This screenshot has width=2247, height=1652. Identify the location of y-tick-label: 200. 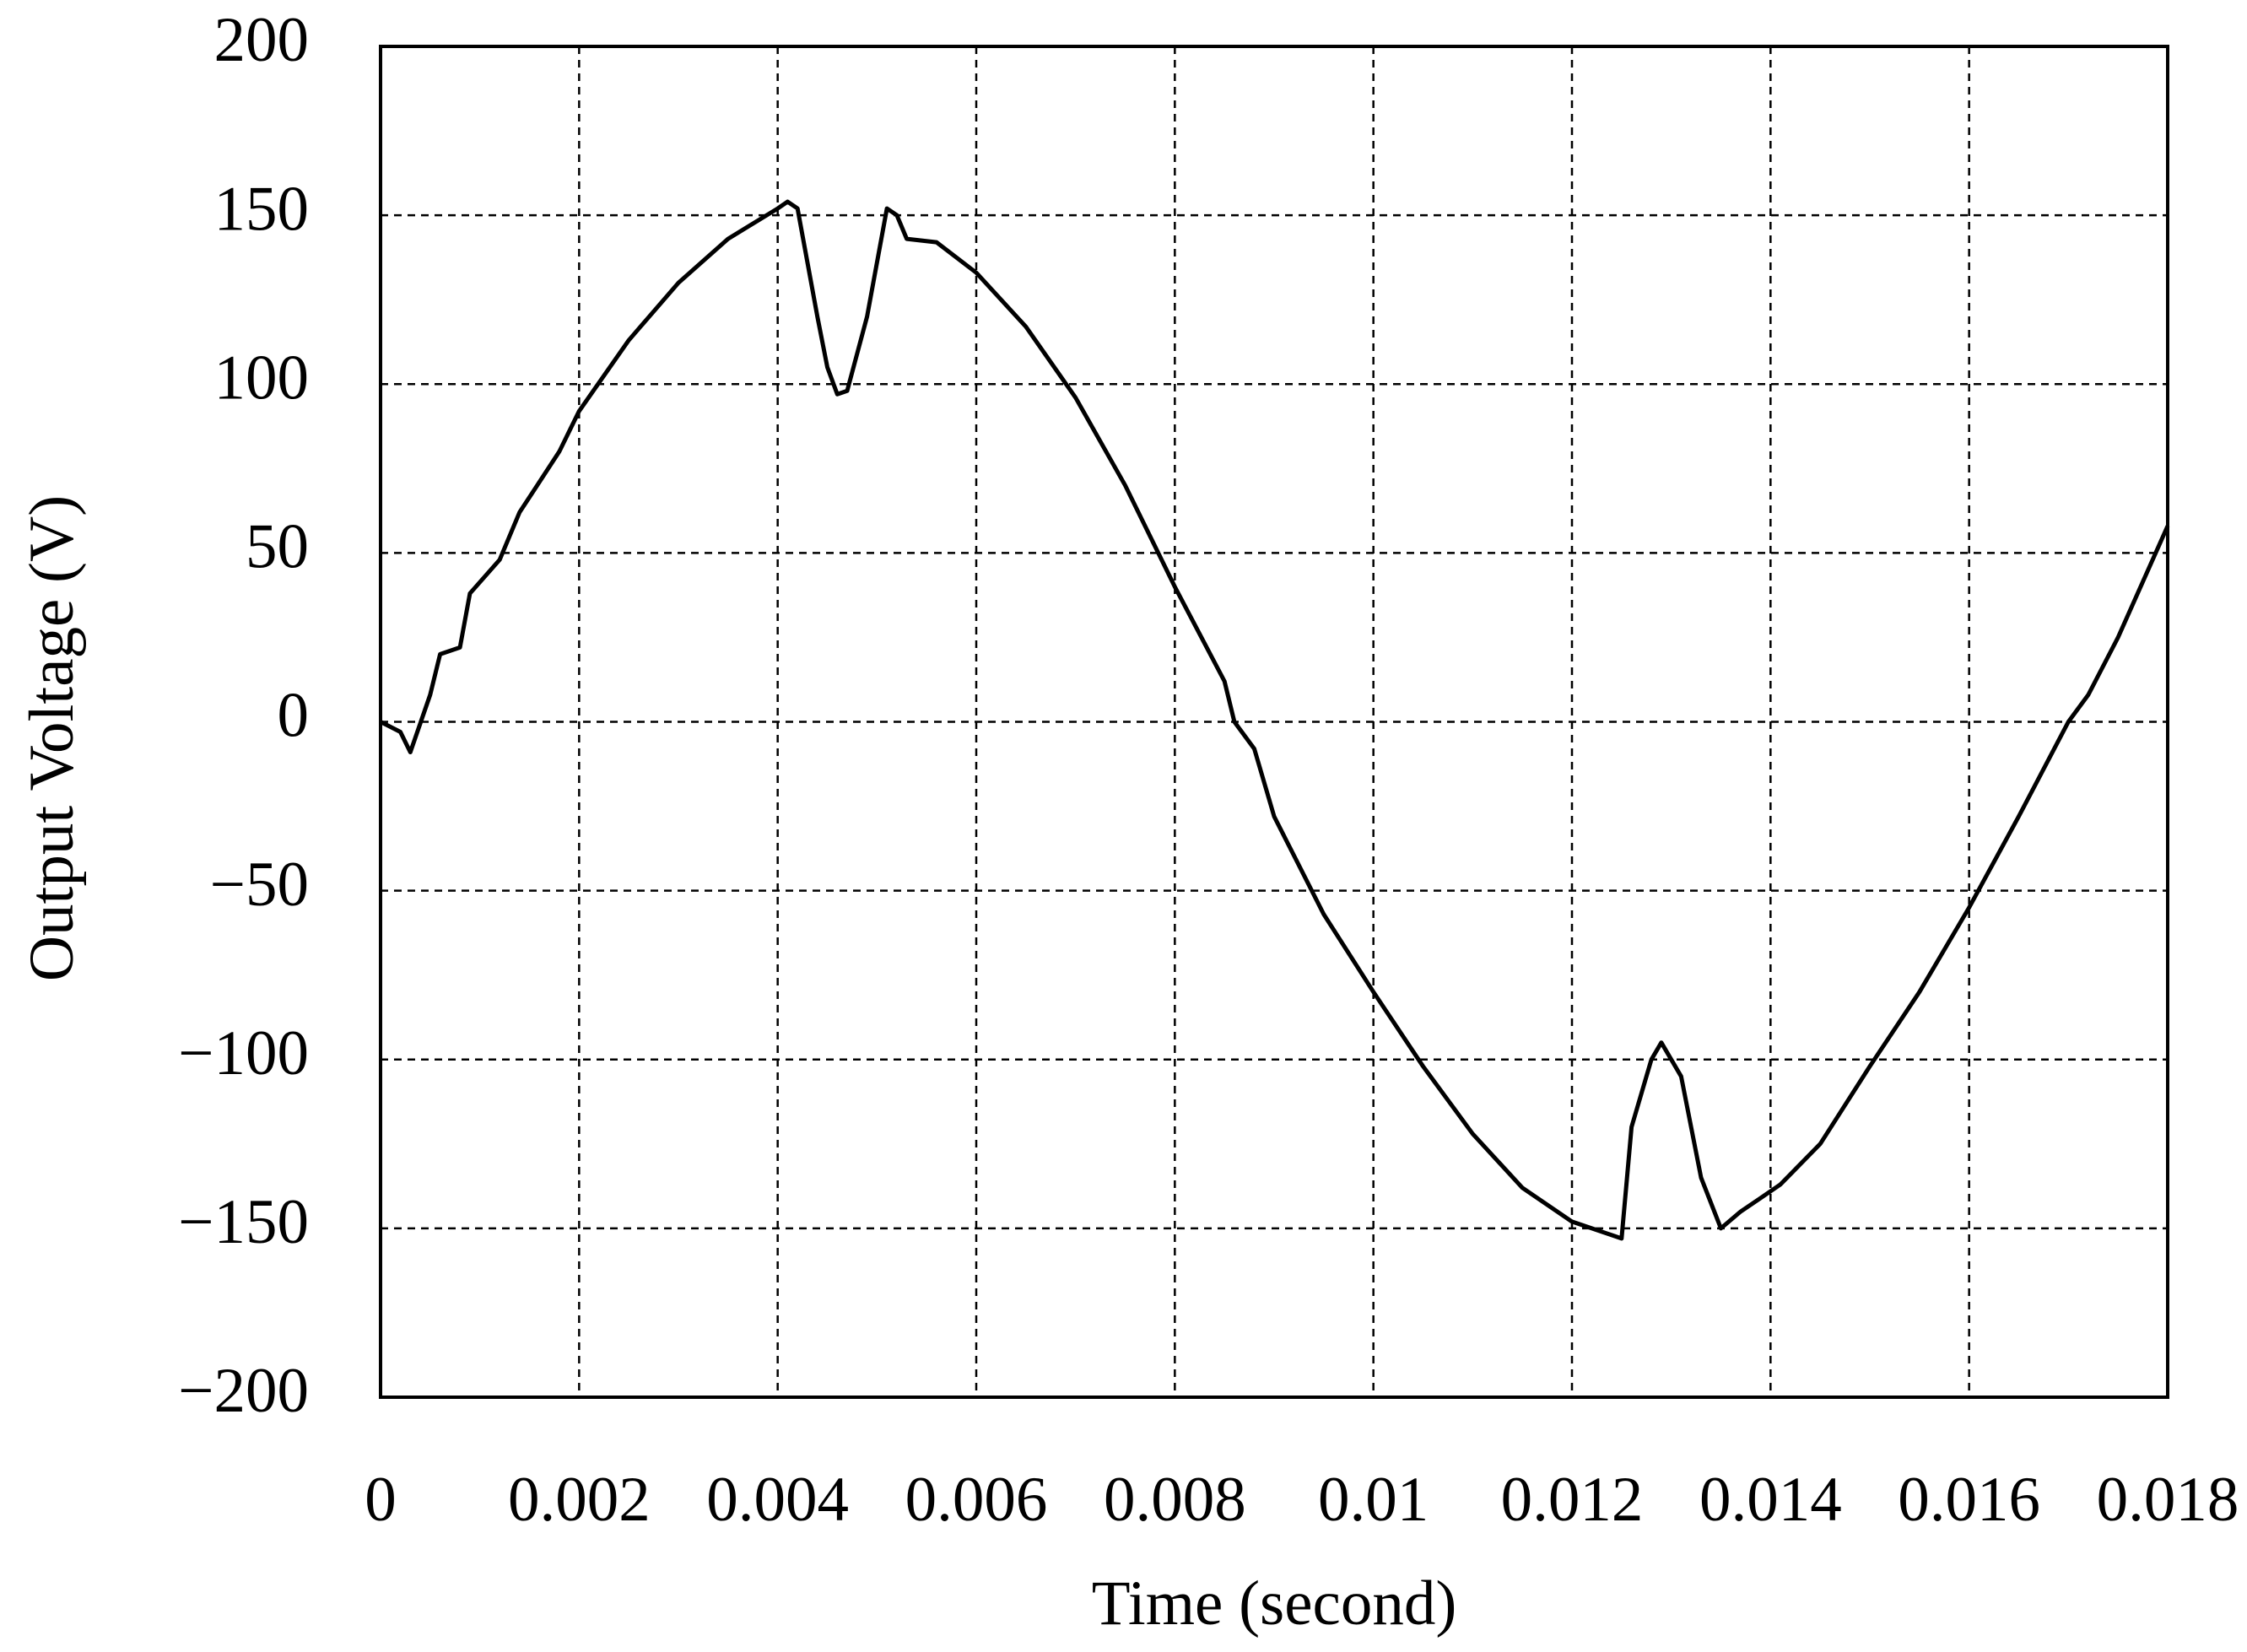
(262, 40).